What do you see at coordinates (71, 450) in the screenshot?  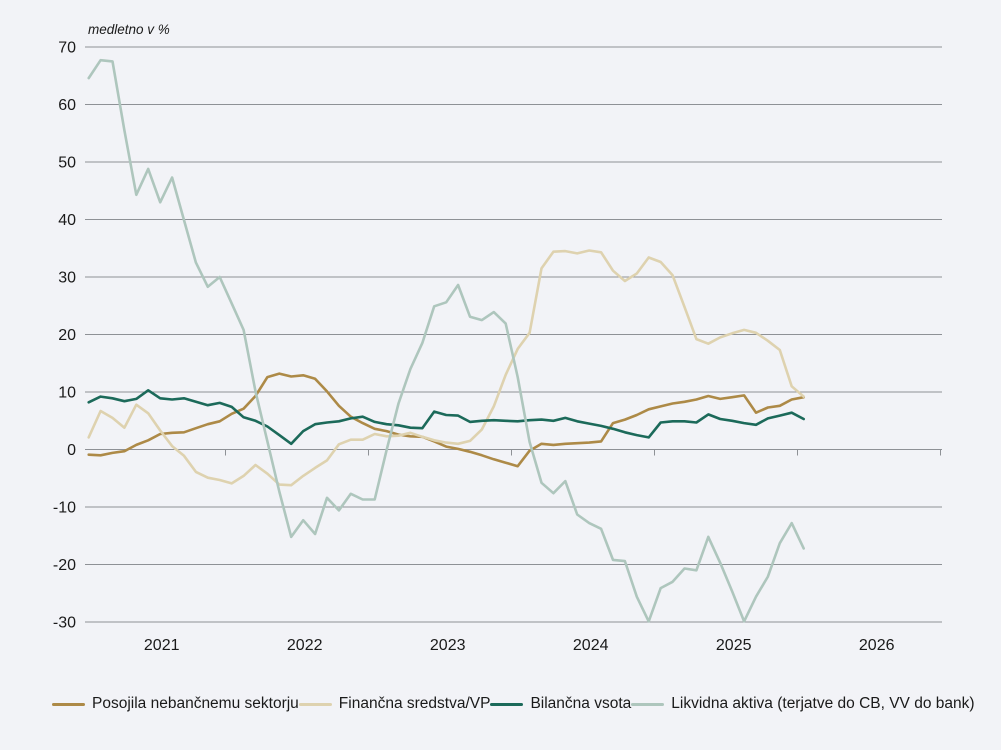 I see `y-tick-label: 0` at bounding box center [71, 450].